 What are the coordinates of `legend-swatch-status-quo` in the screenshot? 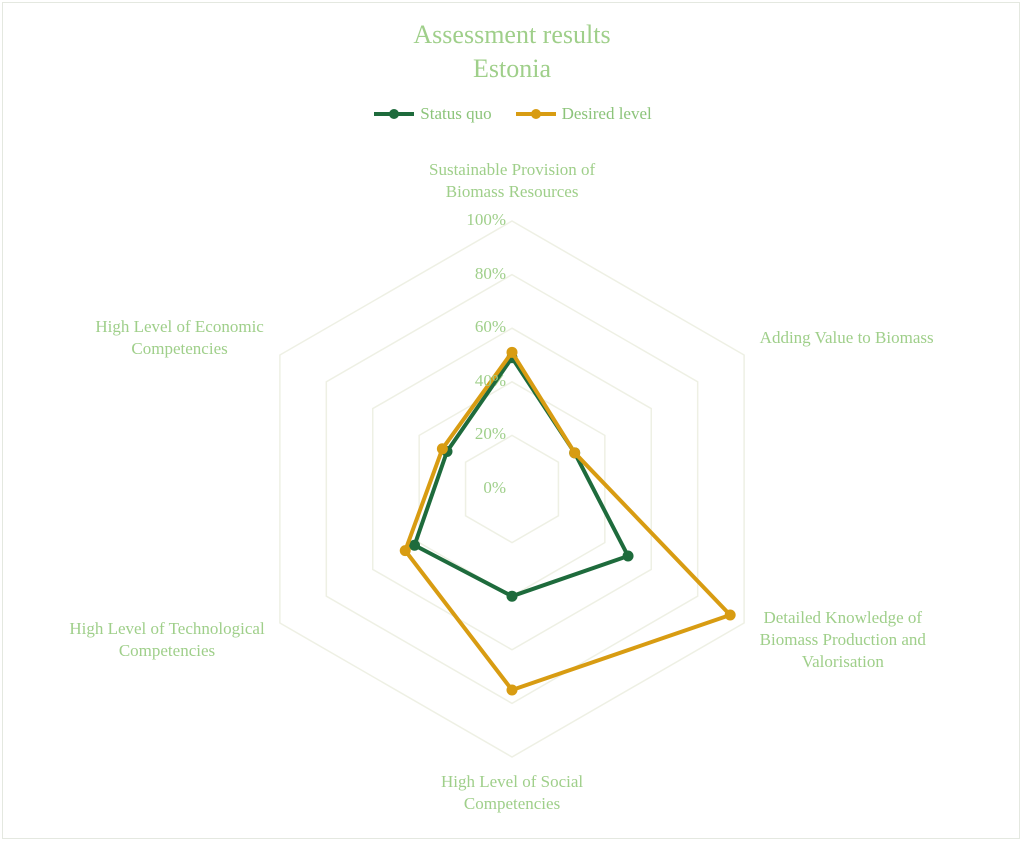 It's located at (394, 114).